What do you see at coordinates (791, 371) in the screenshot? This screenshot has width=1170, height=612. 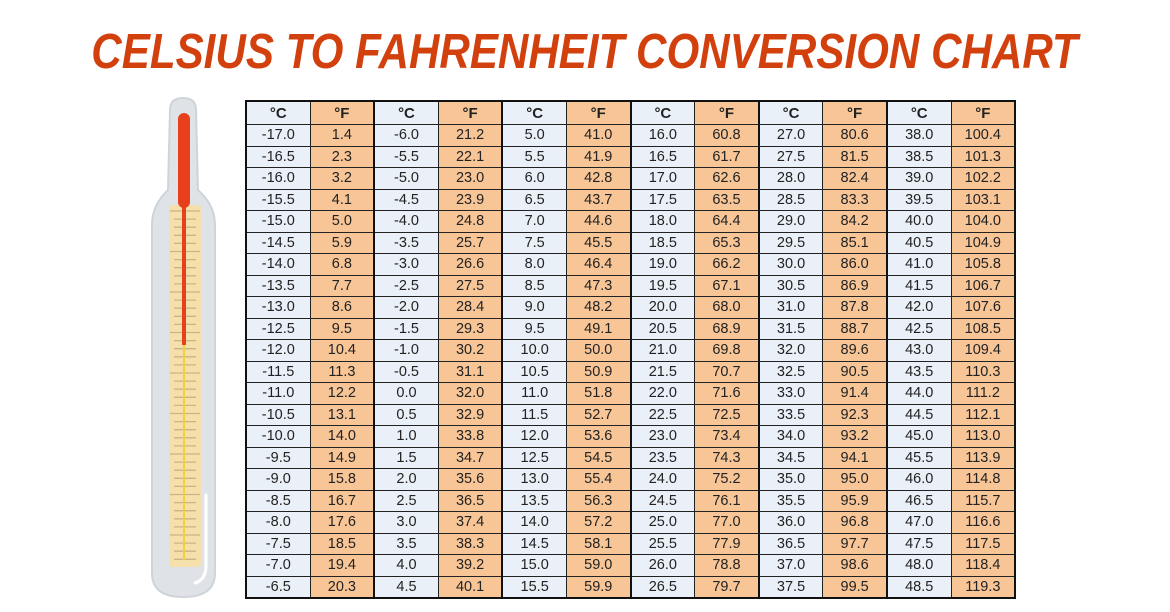 I see `celsius-cell: 32.5` at bounding box center [791, 371].